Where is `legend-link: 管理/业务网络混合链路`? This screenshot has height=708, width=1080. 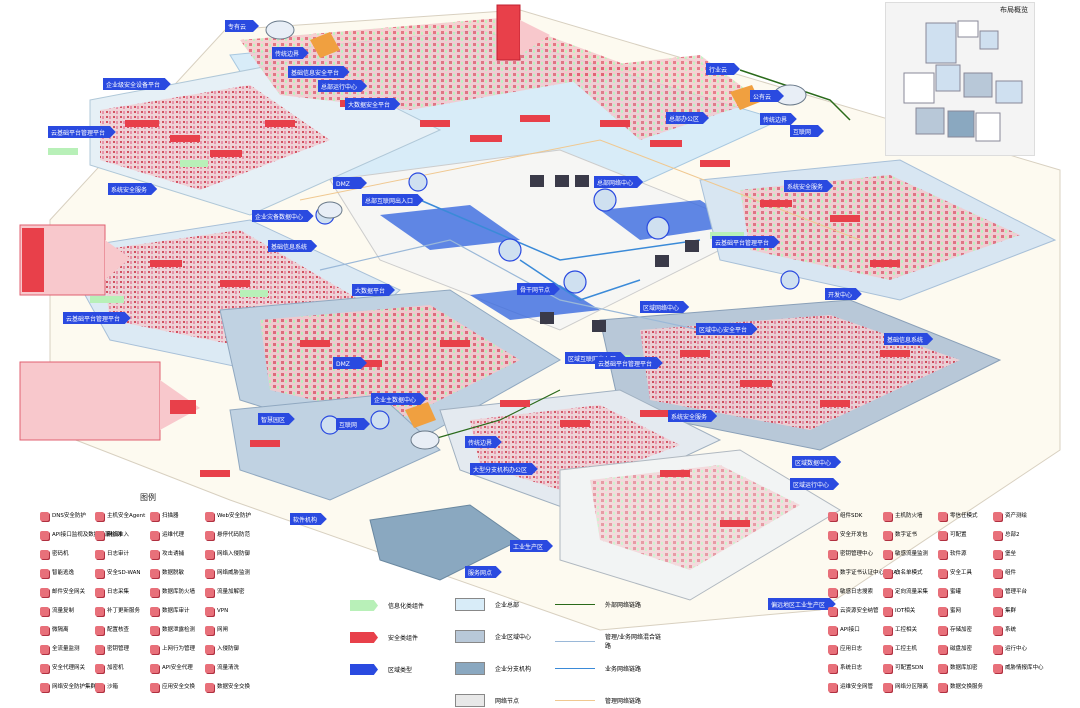
legend-link: 管理/业务网络混合链路 is located at coordinates (610, 641).